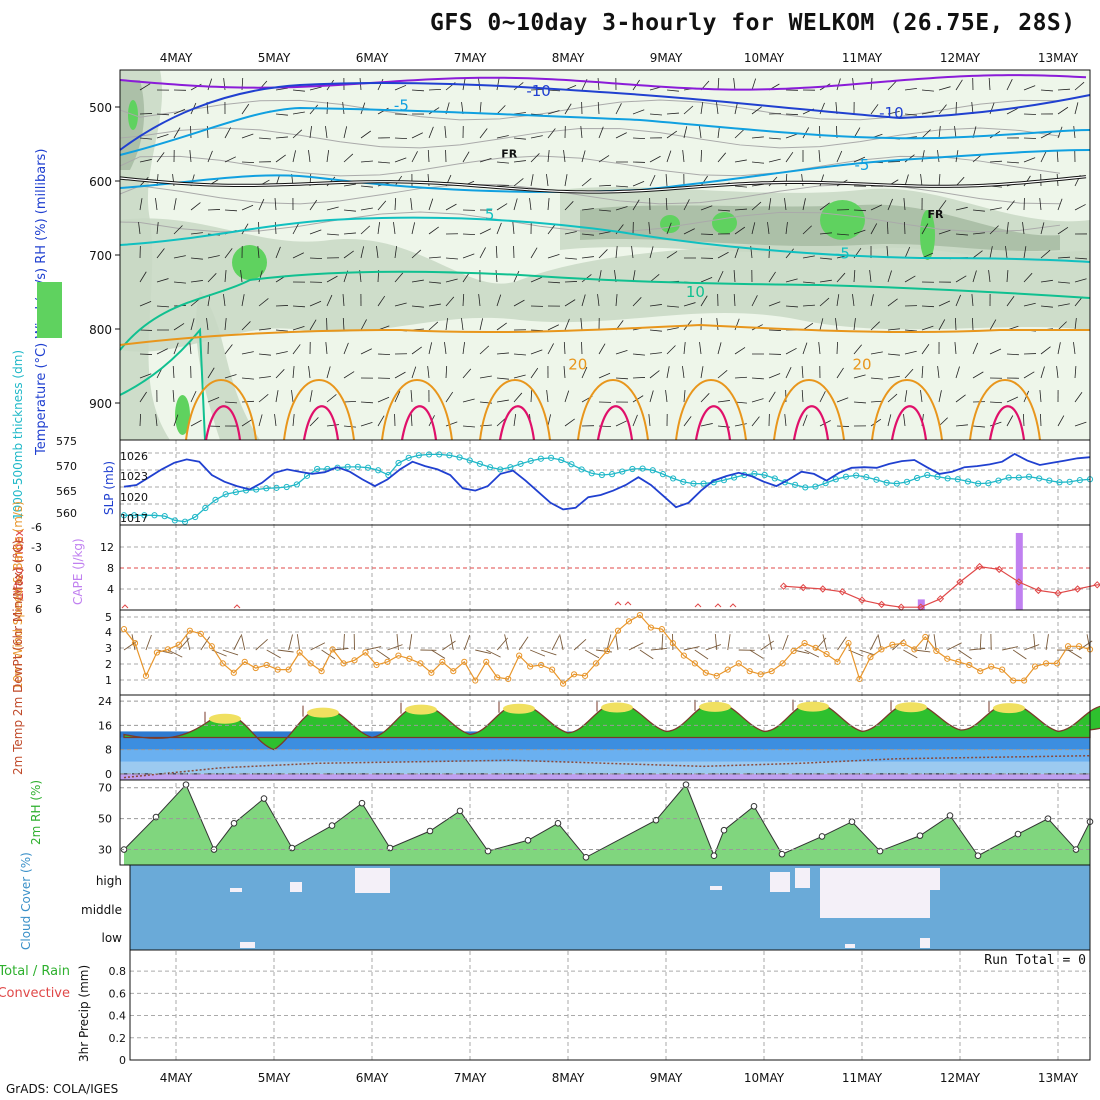 The image size is (1100, 1100). I want to click on footer-credit: GrADS: COLA/IGES, so click(62, 1089).